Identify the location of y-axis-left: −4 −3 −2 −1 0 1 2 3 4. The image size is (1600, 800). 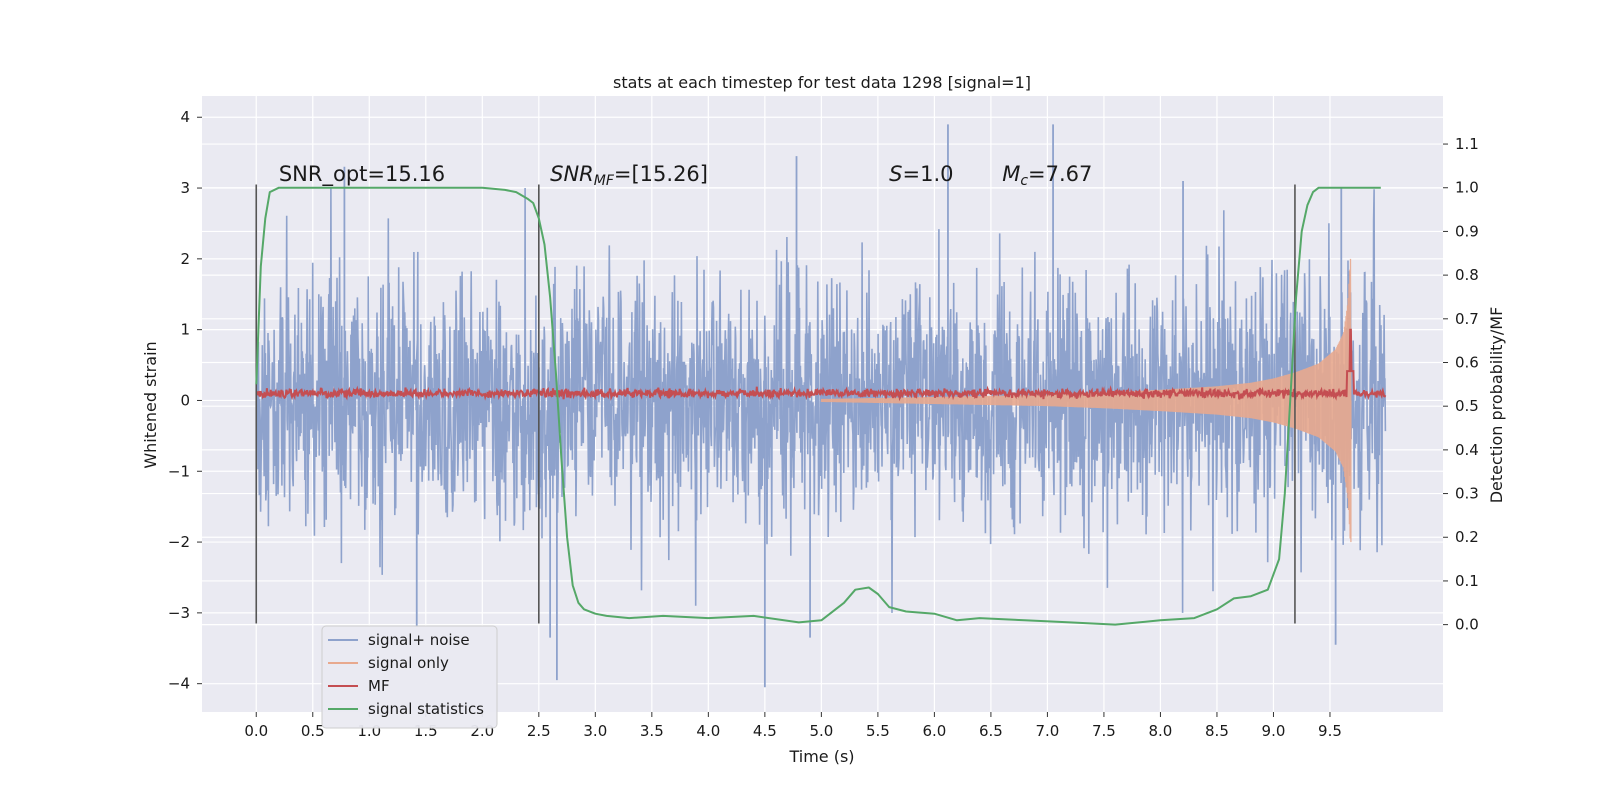
(185, 400).